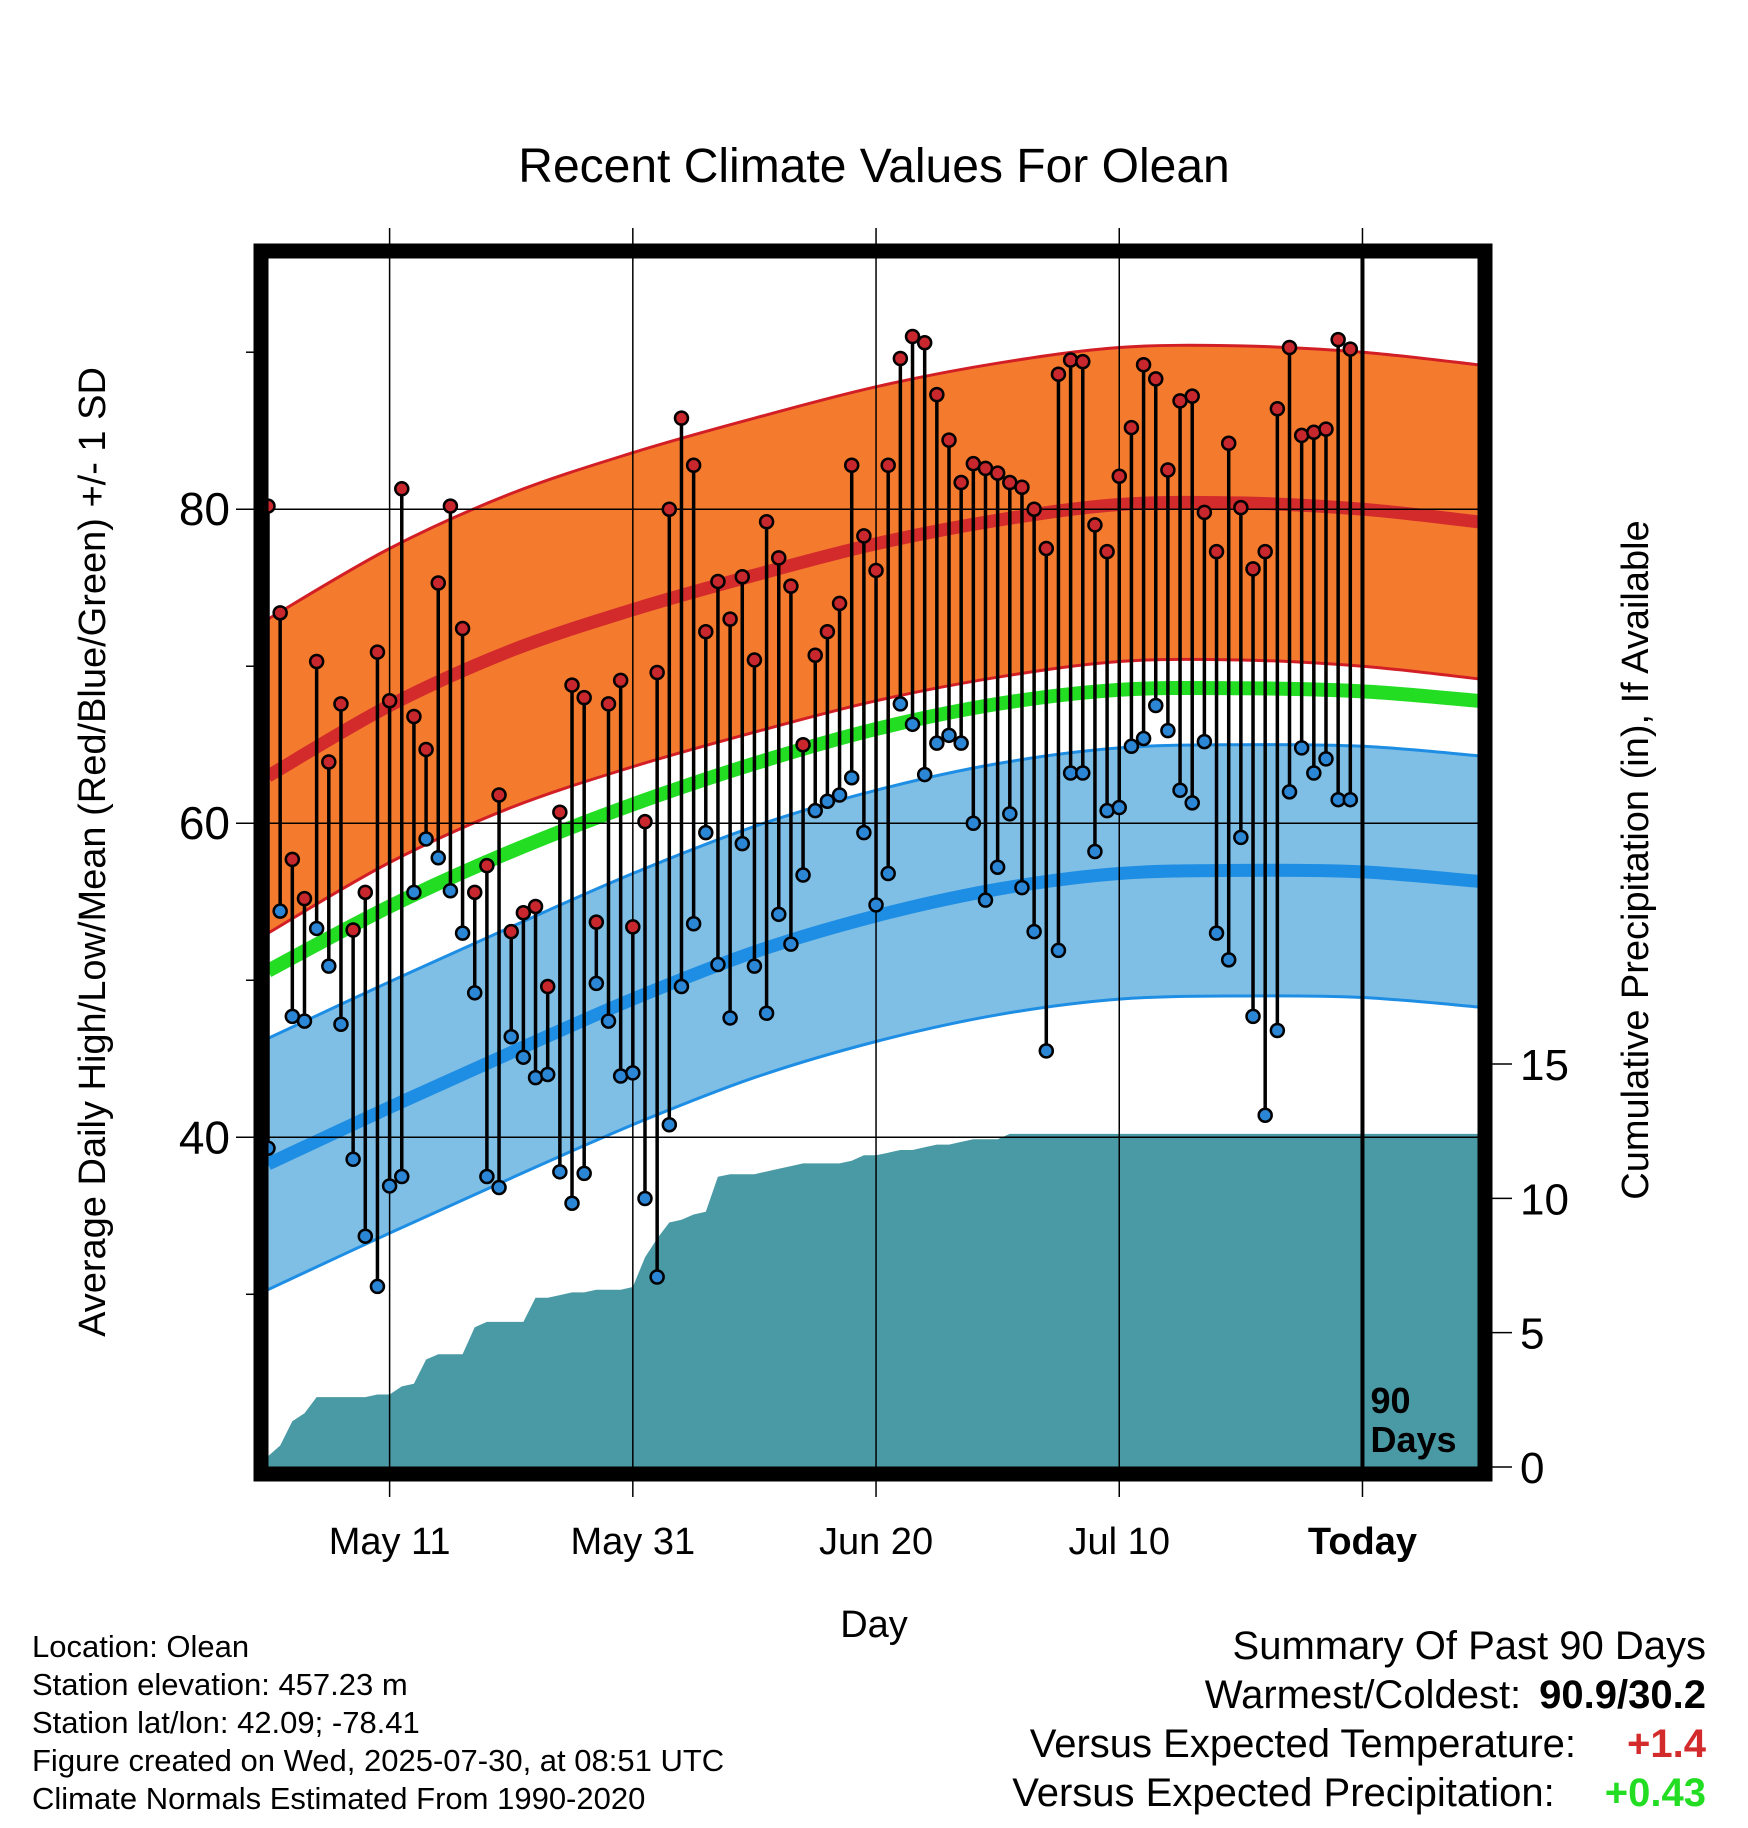 The width and height of the screenshot is (1748, 1828). I want to click on x-tick-label: Today, so click(1362, 1542).